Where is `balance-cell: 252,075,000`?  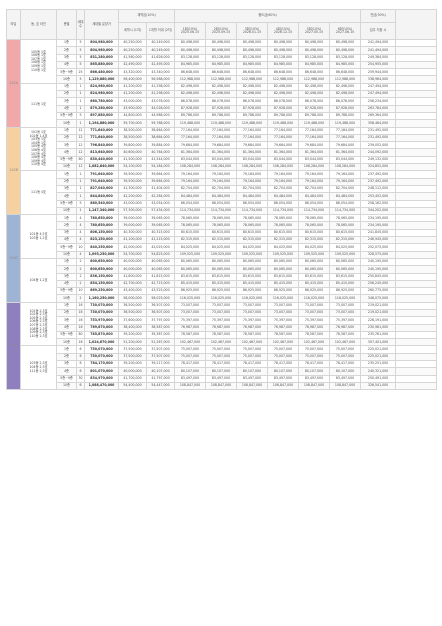
balance-cell: 252,075,000 is located at coordinates (378, 247).